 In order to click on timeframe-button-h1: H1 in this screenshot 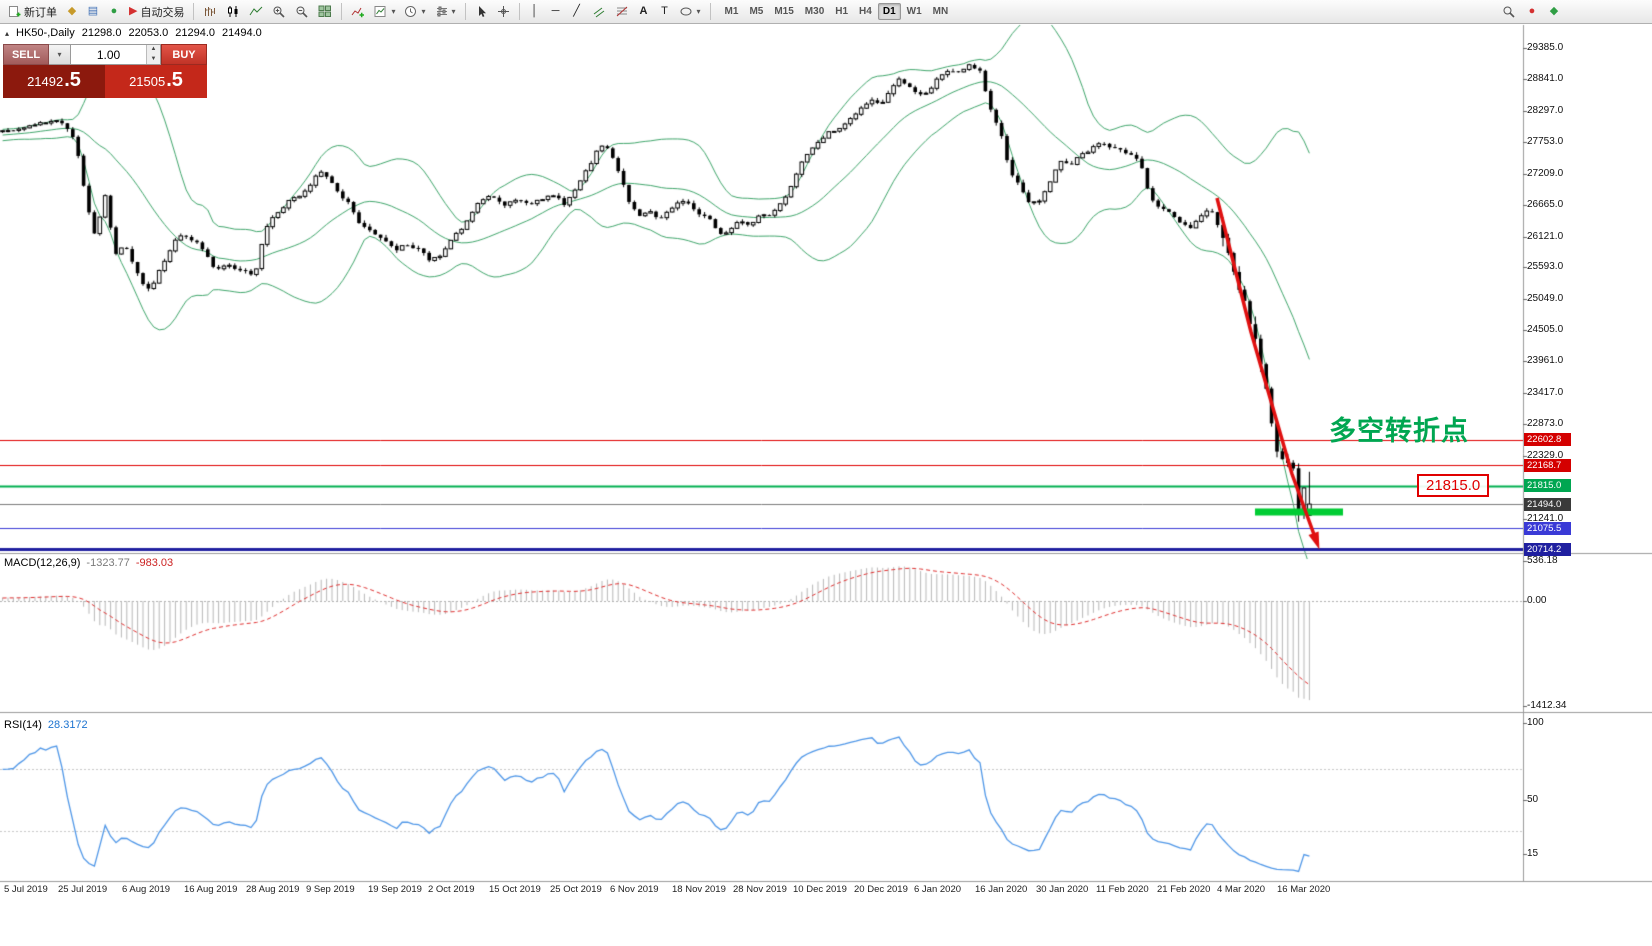, I will do `click(841, 11)`.